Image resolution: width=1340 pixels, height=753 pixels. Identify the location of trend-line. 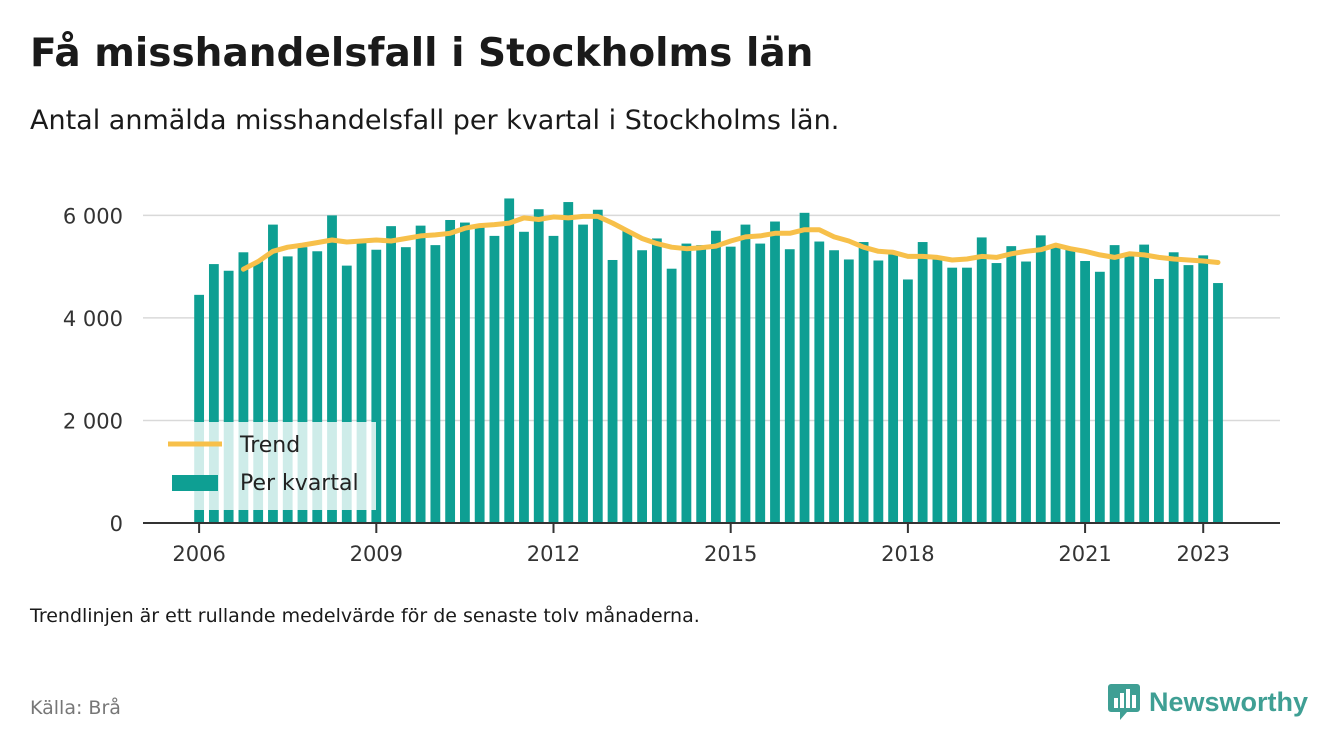
(730, 242).